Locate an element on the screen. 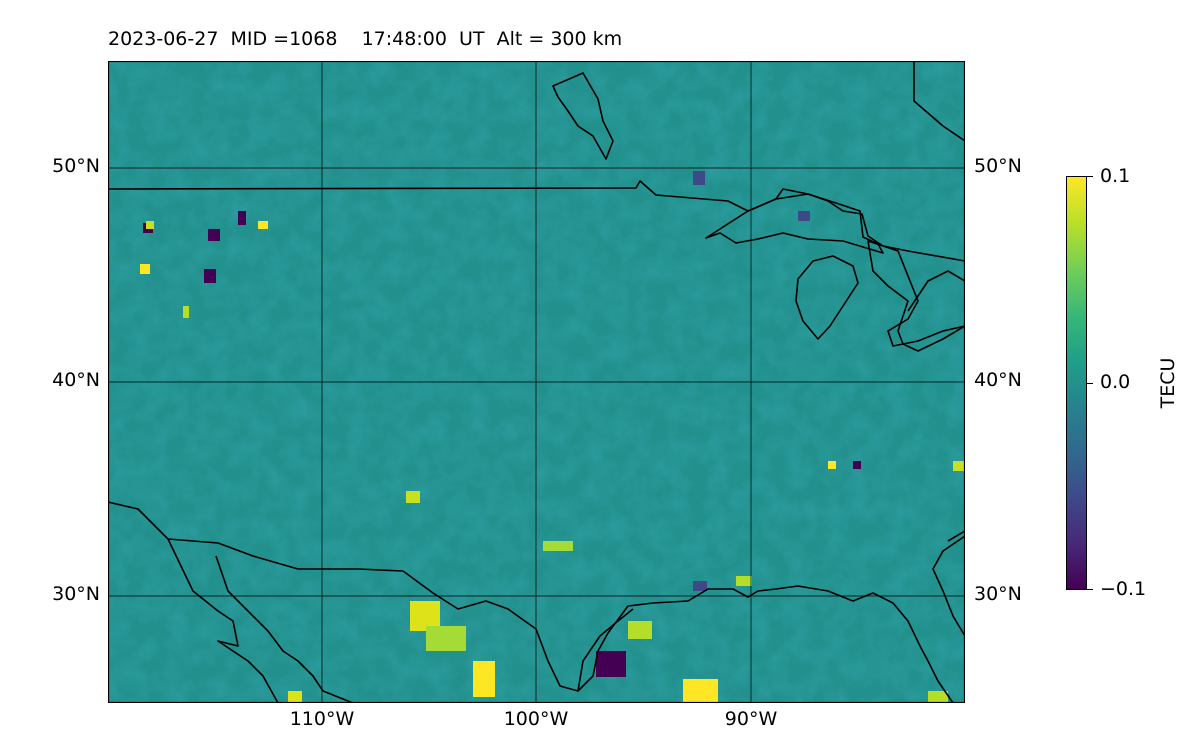  great-lakes-east is located at coordinates (936, 291).